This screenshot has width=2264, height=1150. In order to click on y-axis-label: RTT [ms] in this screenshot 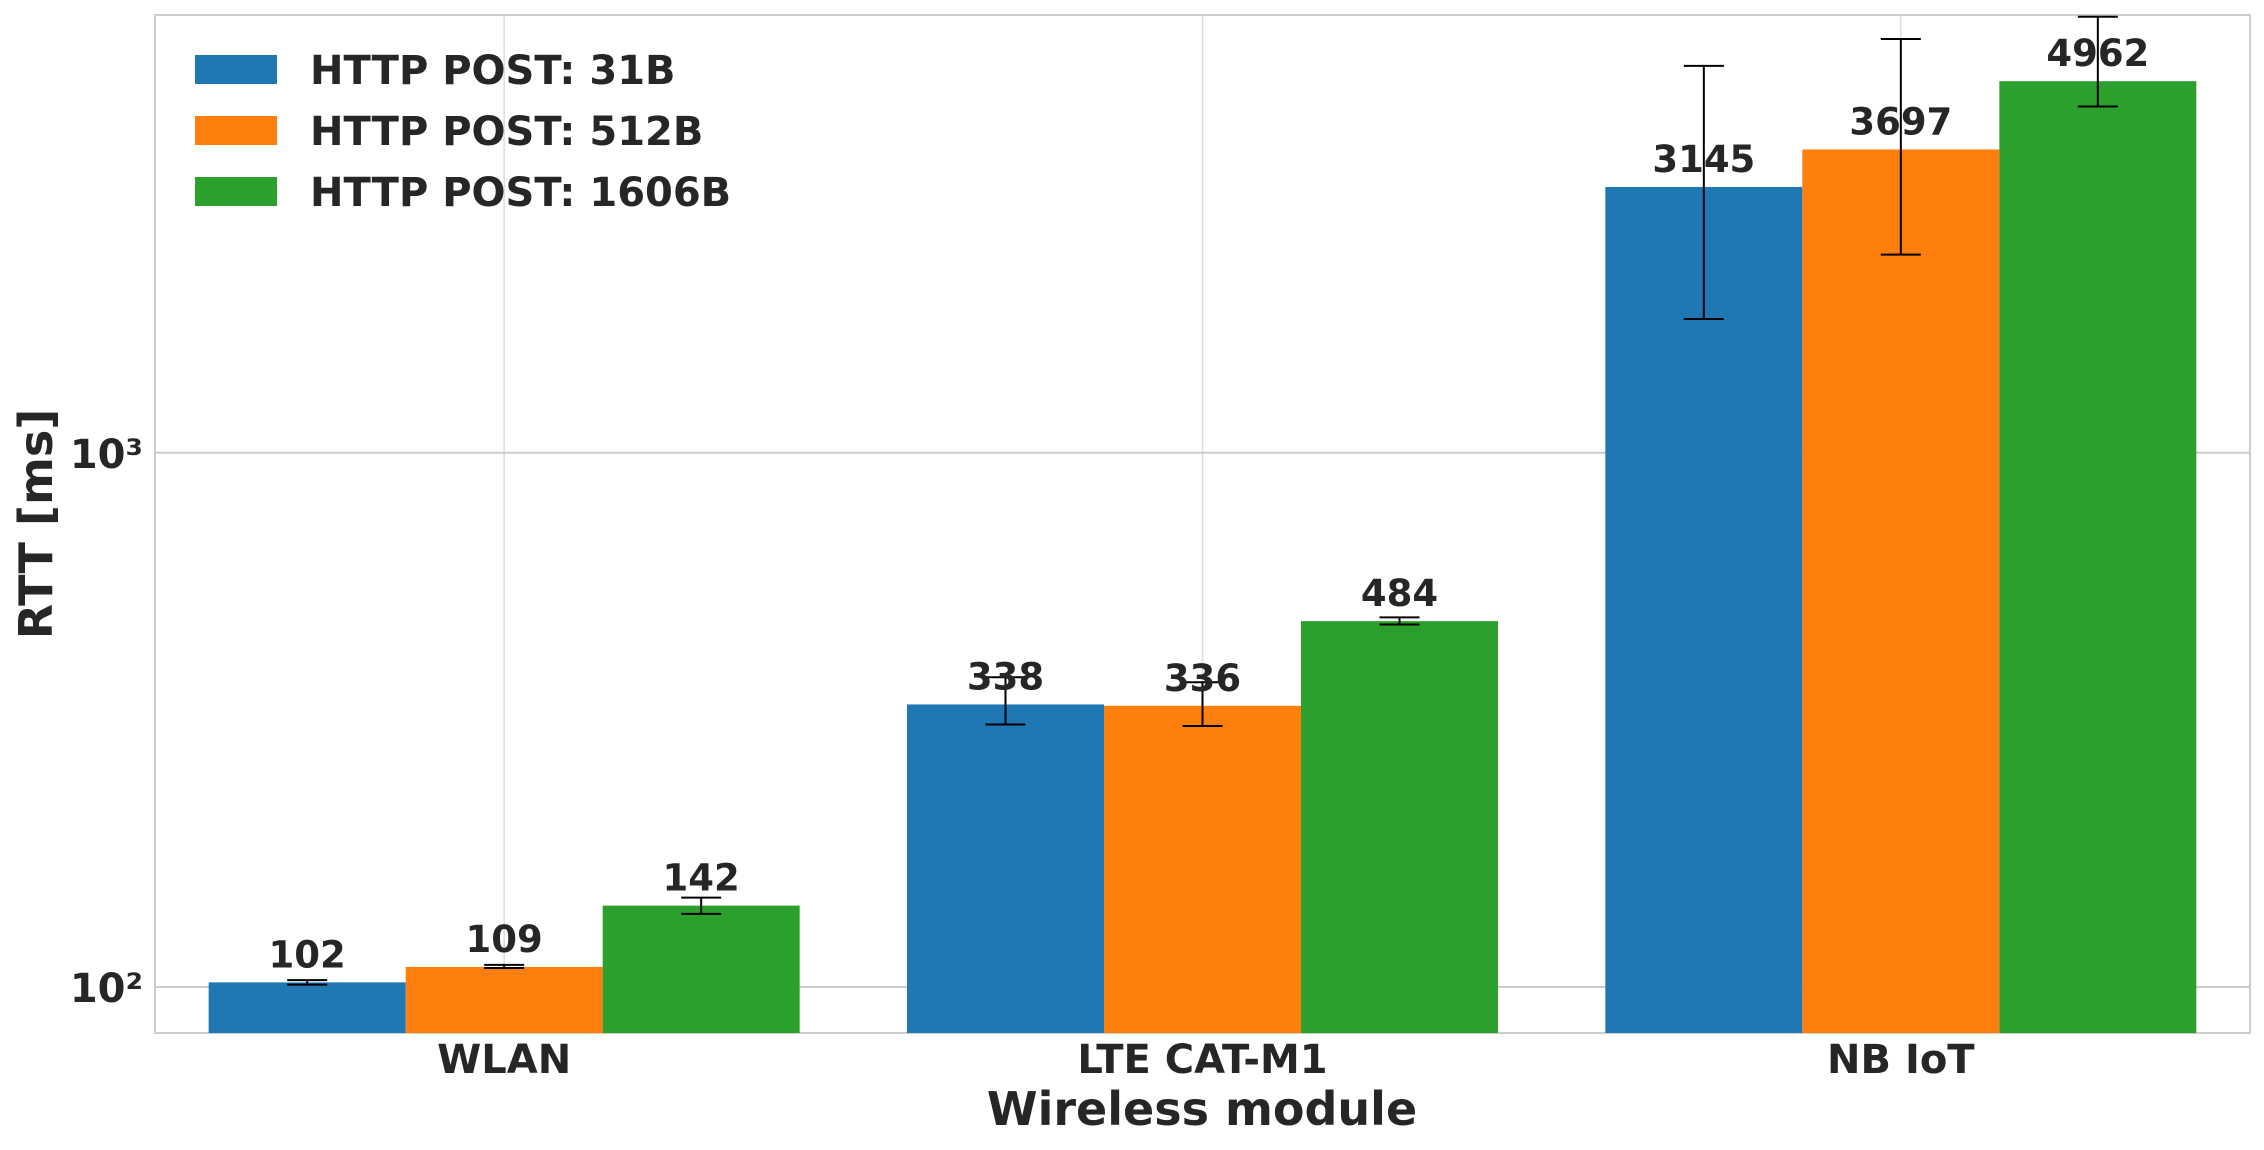, I will do `click(36, 524)`.